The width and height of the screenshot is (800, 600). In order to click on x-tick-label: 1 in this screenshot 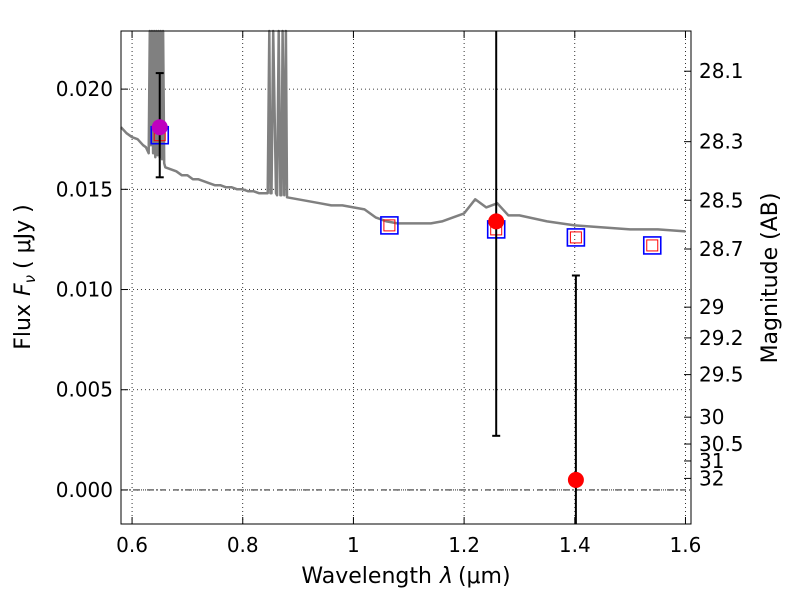, I will do `click(353, 545)`.